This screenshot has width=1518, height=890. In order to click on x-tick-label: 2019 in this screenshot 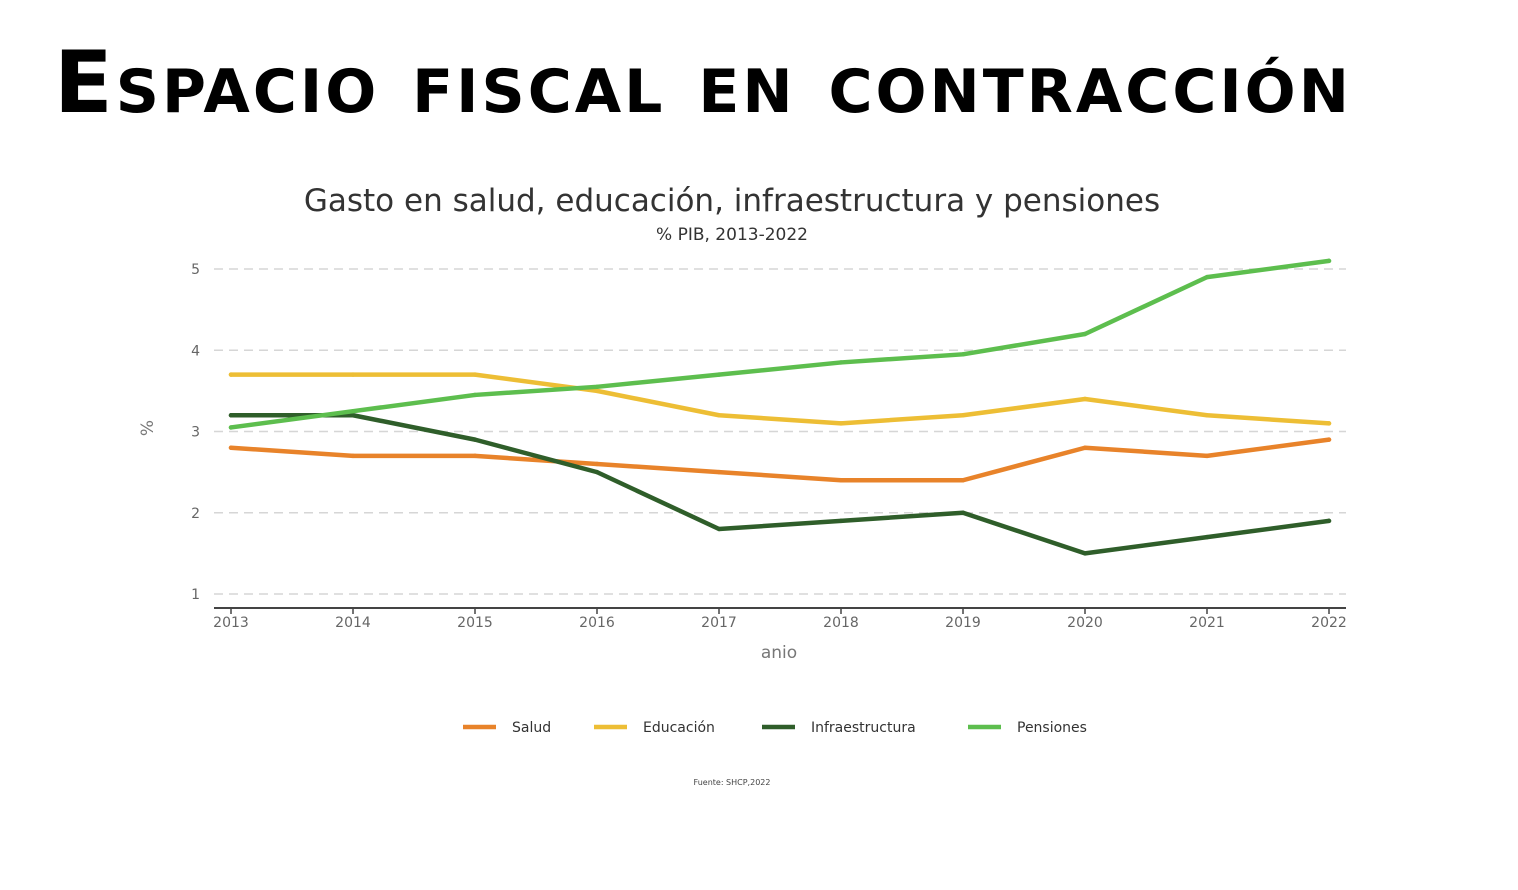, I will do `click(963, 623)`.